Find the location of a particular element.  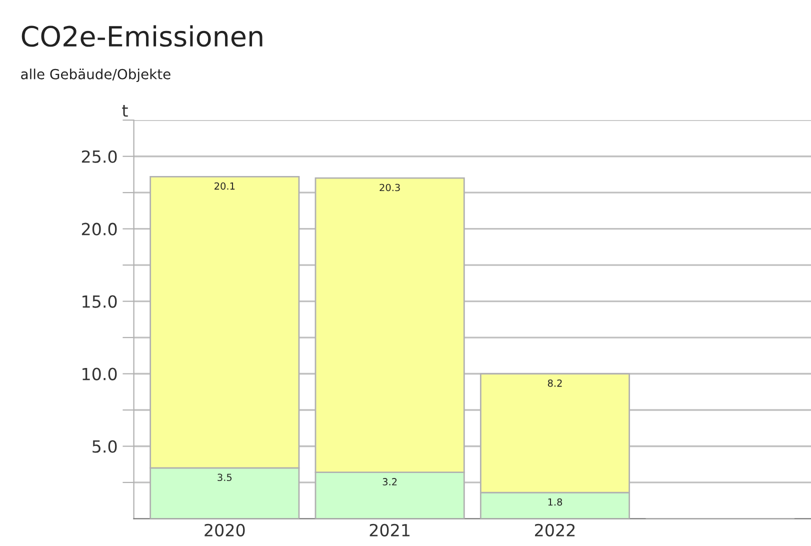

data-label: 3.2 is located at coordinates (389, 482).